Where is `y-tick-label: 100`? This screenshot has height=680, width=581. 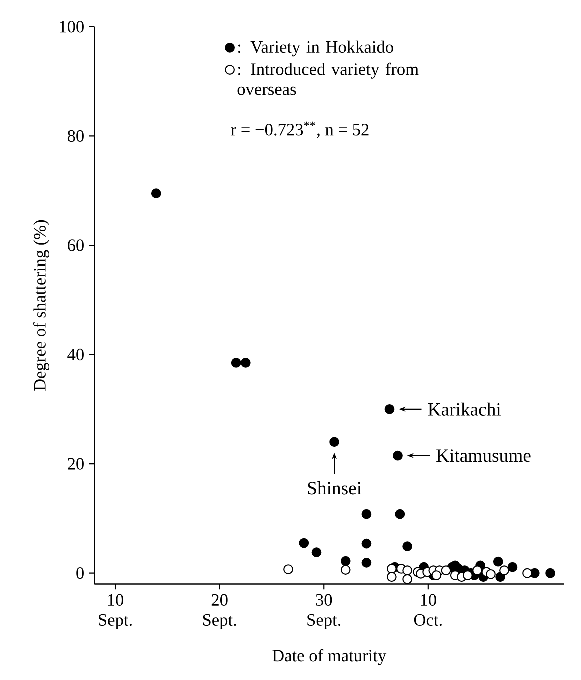
y-tick-label: 100 is located at coordinates (72, 27).